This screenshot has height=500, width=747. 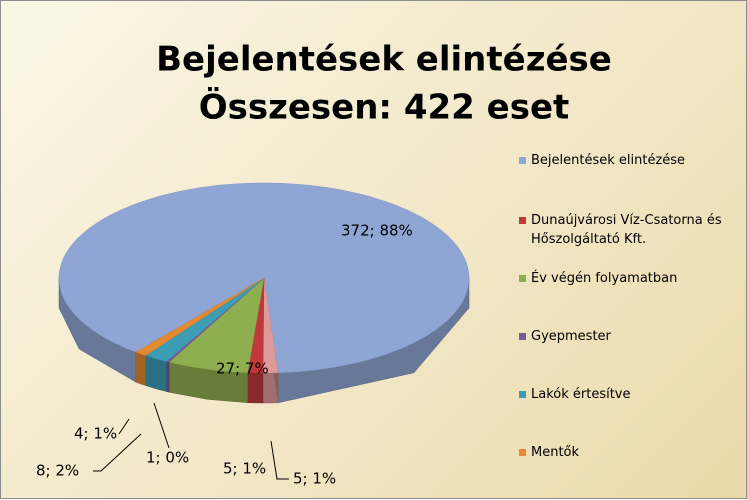 I want to click on data-label: 8; 2%, so click(x=57, y=471).